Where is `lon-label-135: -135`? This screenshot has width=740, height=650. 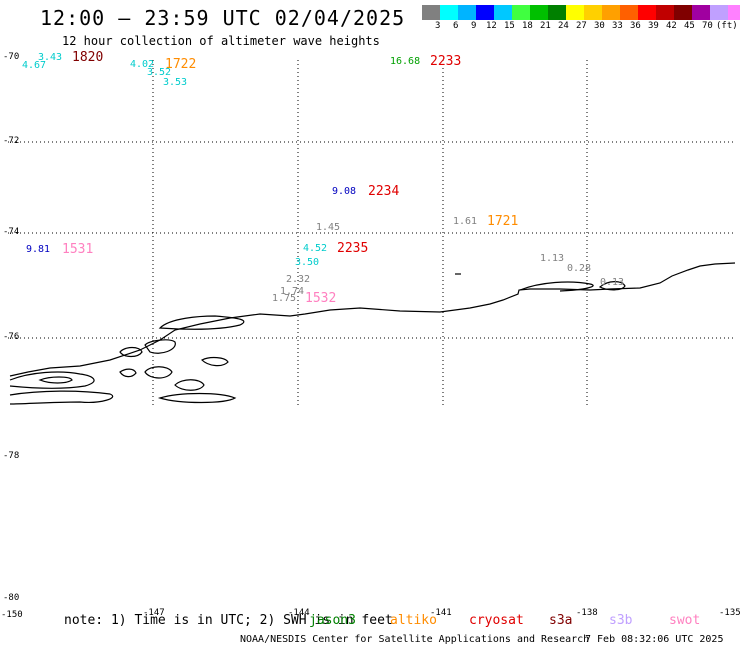
lon-label-135: -135 is located at coordinates (729, 613).